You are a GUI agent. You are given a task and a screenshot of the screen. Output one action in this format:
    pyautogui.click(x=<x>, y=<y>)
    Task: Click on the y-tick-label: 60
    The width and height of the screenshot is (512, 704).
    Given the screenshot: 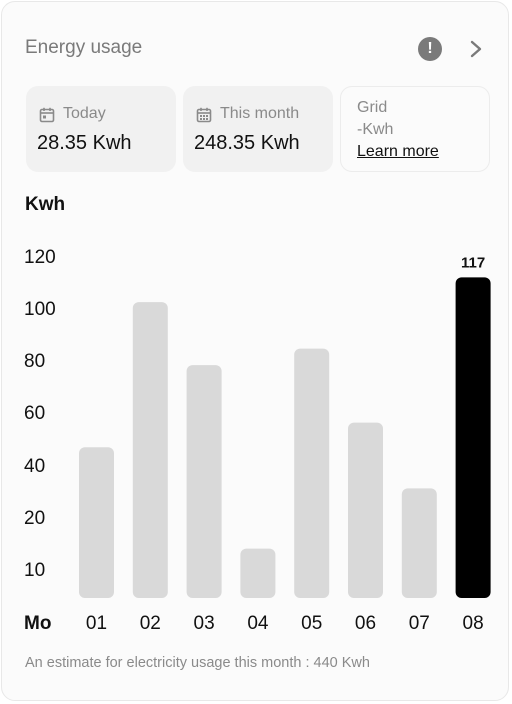 What is the action you would take?
    pyautogui.click(x=34, y=413)
    